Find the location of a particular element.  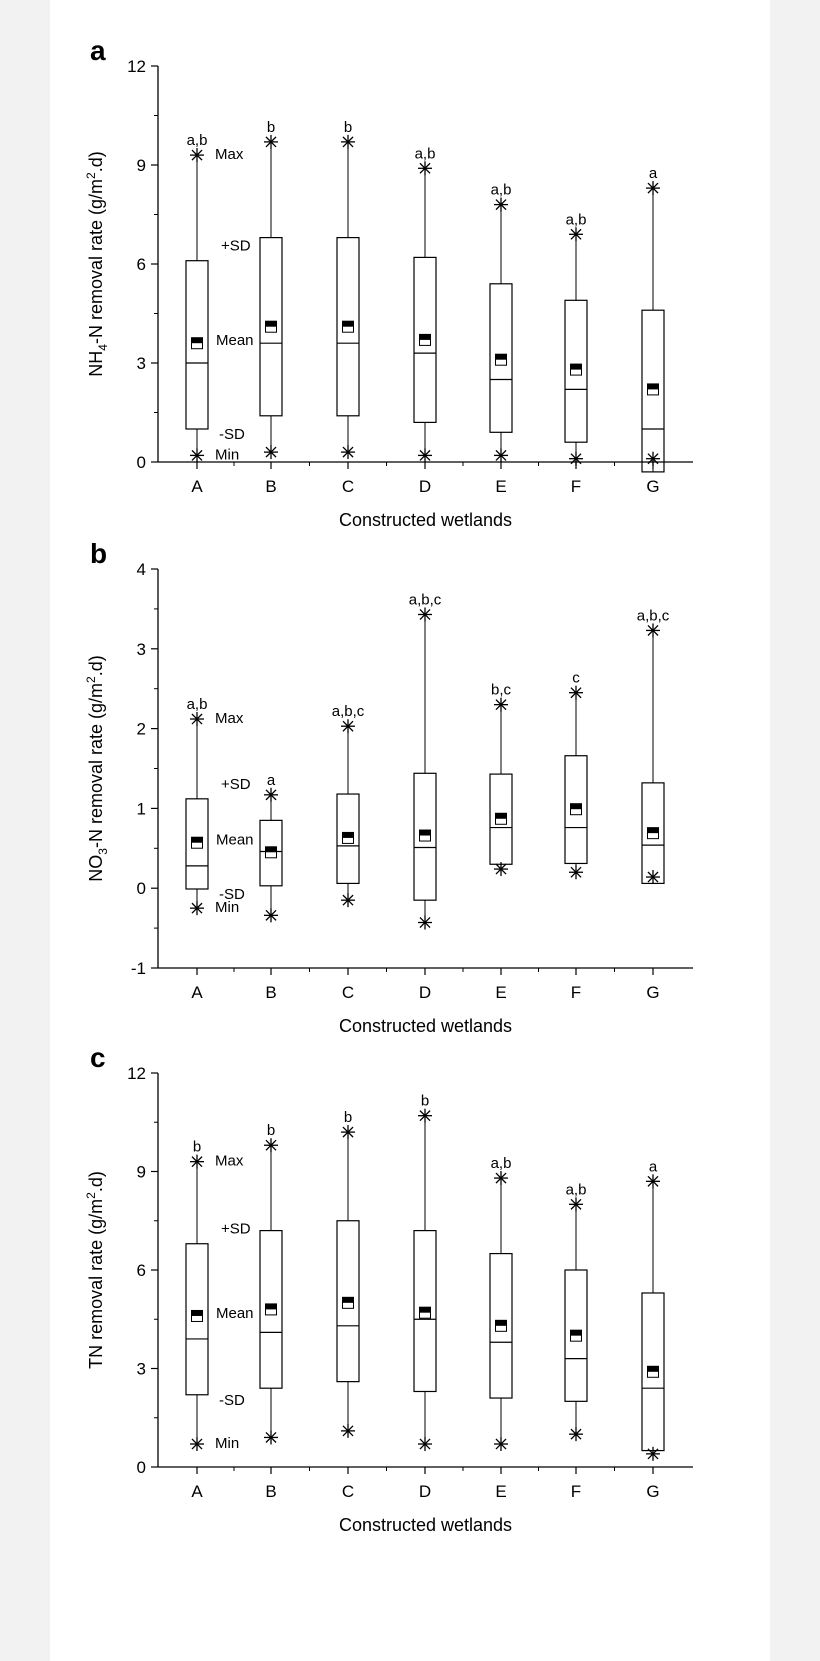

y-tick-label: -1 is located at coordinates (138, 968).